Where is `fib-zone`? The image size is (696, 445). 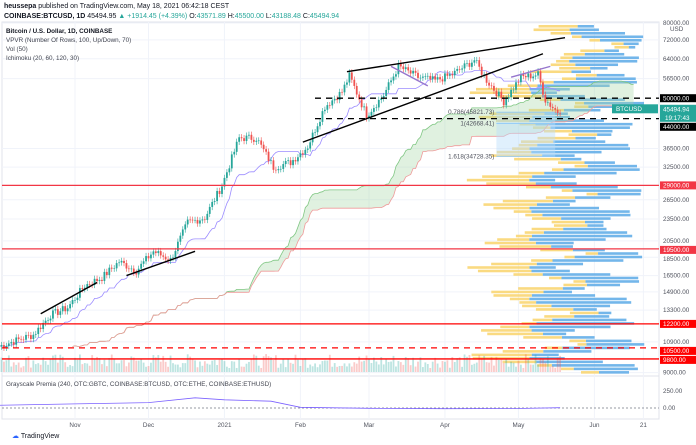 fib-zone is located at coordinates (526, 134).